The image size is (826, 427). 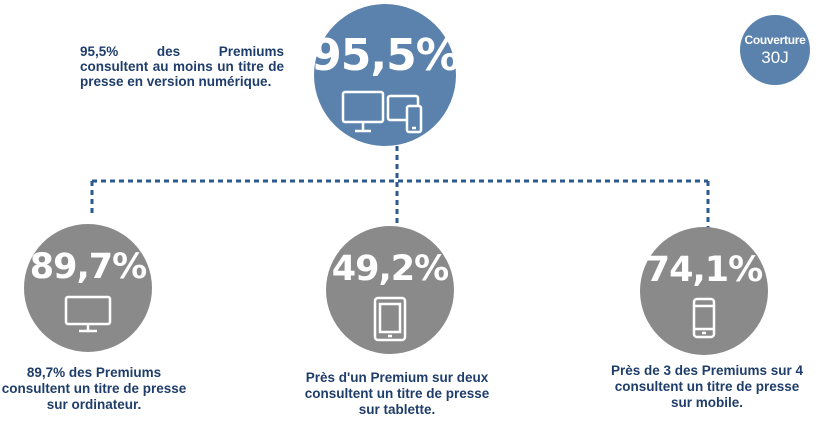 What do you see at coordinates (390, 319) in the screenshot?
I see `tablet-icon` at bounding box center [390, 319].